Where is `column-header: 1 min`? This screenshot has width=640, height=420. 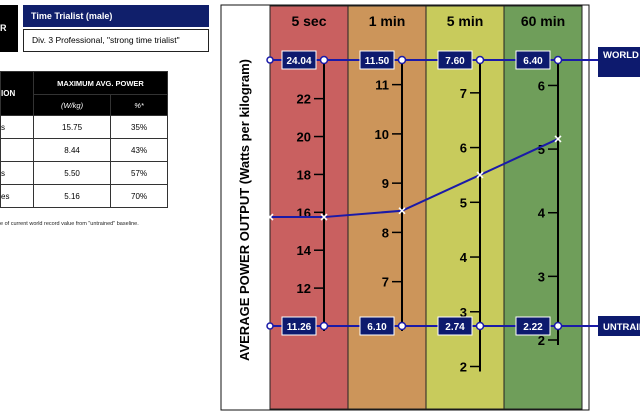 column-header: 1 min is located at coordinates (387, 21).